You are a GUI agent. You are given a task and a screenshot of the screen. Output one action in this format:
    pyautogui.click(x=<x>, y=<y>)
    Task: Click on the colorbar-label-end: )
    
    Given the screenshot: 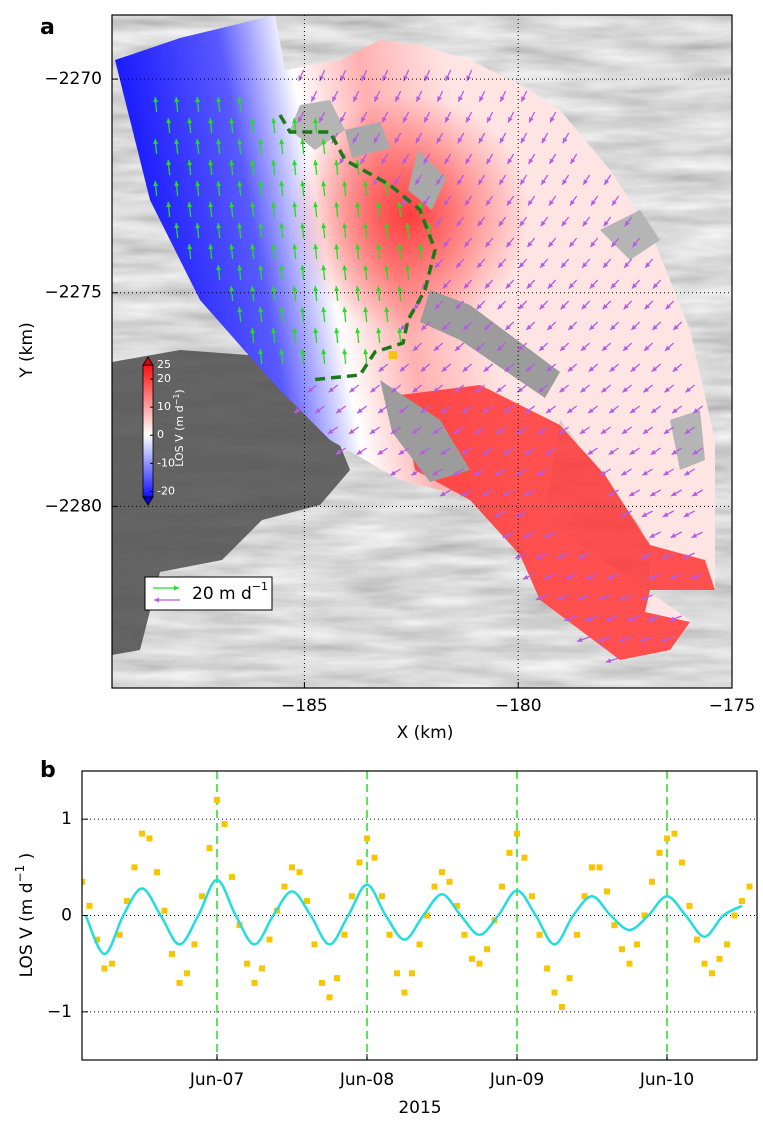 What is the action you would take?
    pyautogui.click(x=179, y=391)
    